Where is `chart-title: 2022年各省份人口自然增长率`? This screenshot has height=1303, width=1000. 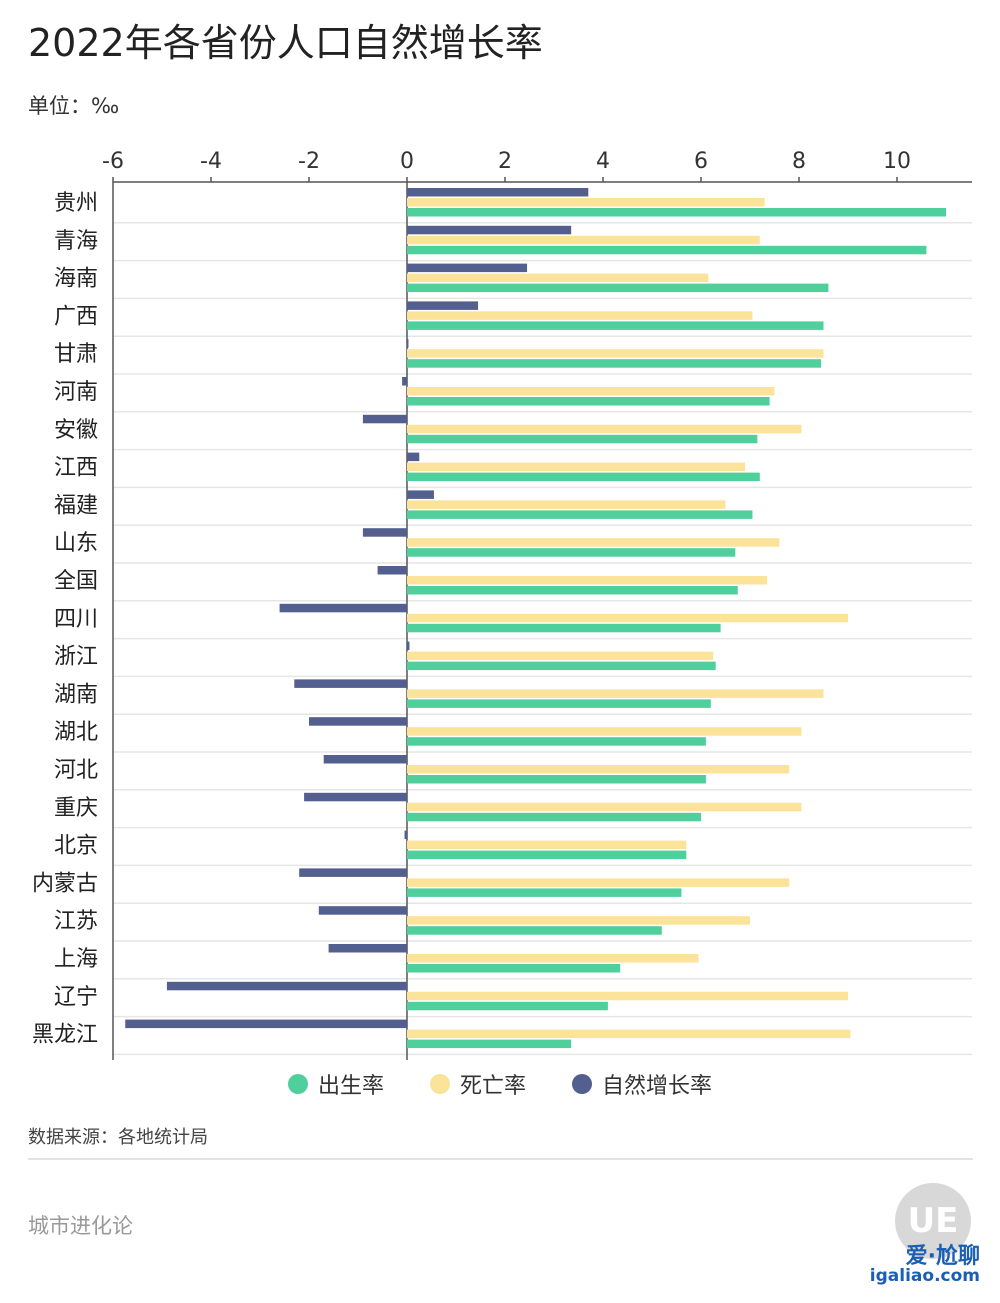 chart-title: 2022年各省份人口自然增长率 is located at coordinates (285, 43).